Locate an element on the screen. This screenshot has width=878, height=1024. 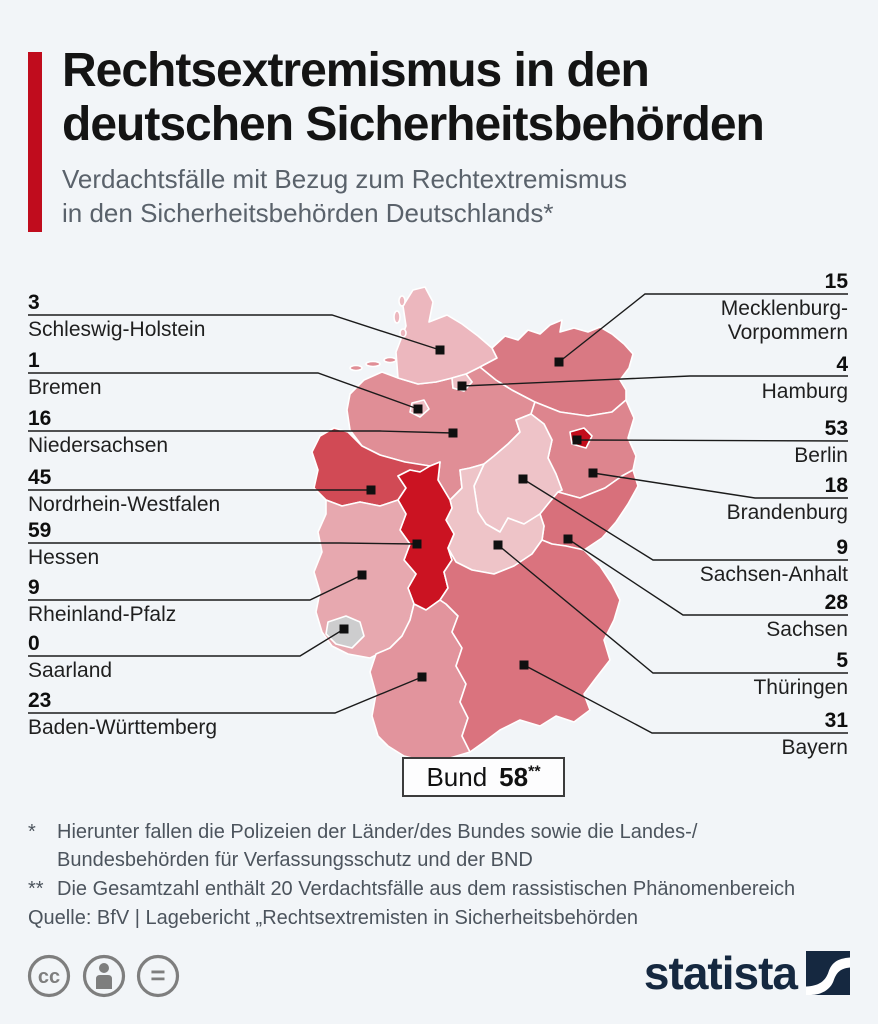
leader-line-schleswig-holstein is located at coordinates (234, 332).